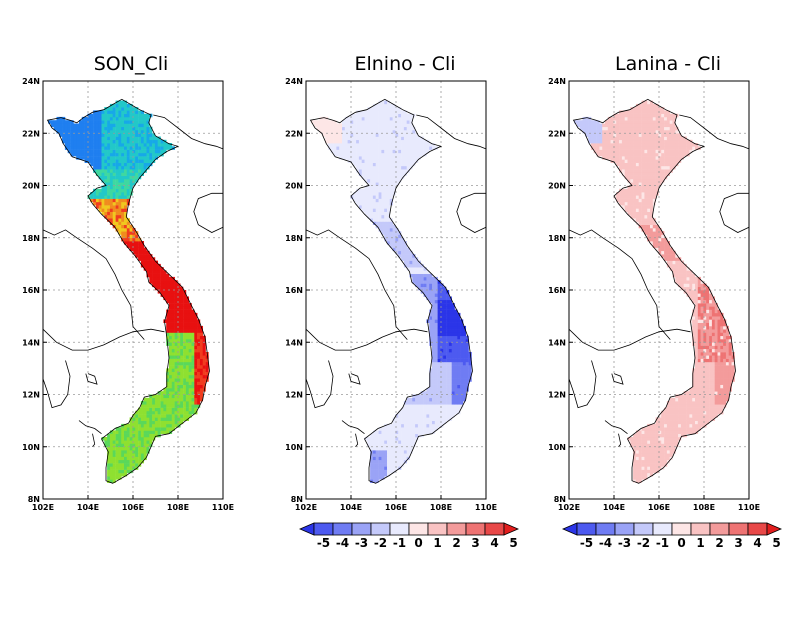 The image size is (800, 618). Describe the element at coordinates (294, 238) in the screenshot. I see `y-tick-label: 18N` at that location.